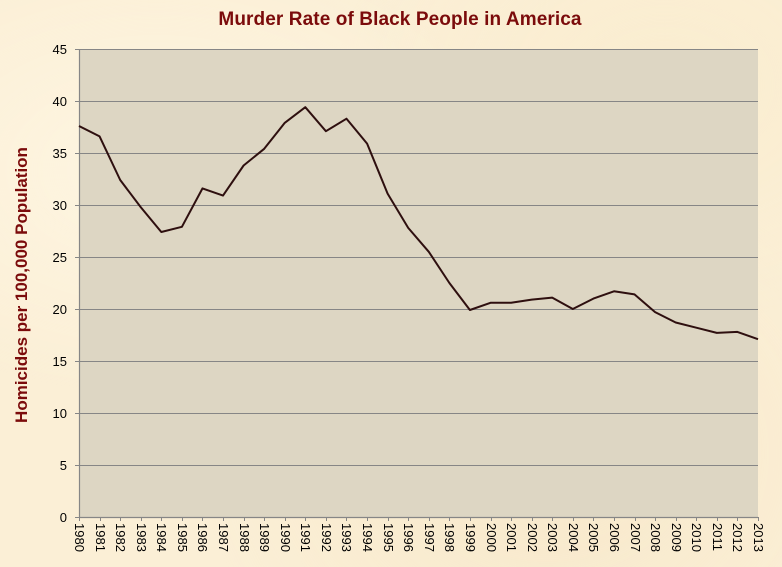  I want to click on y-tick-label: 35, so click(60, 153).